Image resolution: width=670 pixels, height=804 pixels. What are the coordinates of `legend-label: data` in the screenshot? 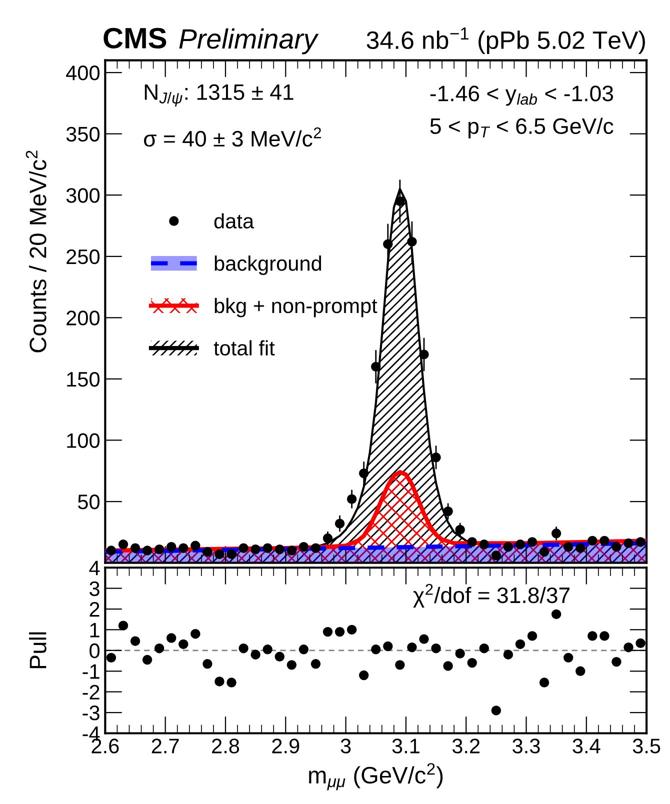 It's located at (234, 221).